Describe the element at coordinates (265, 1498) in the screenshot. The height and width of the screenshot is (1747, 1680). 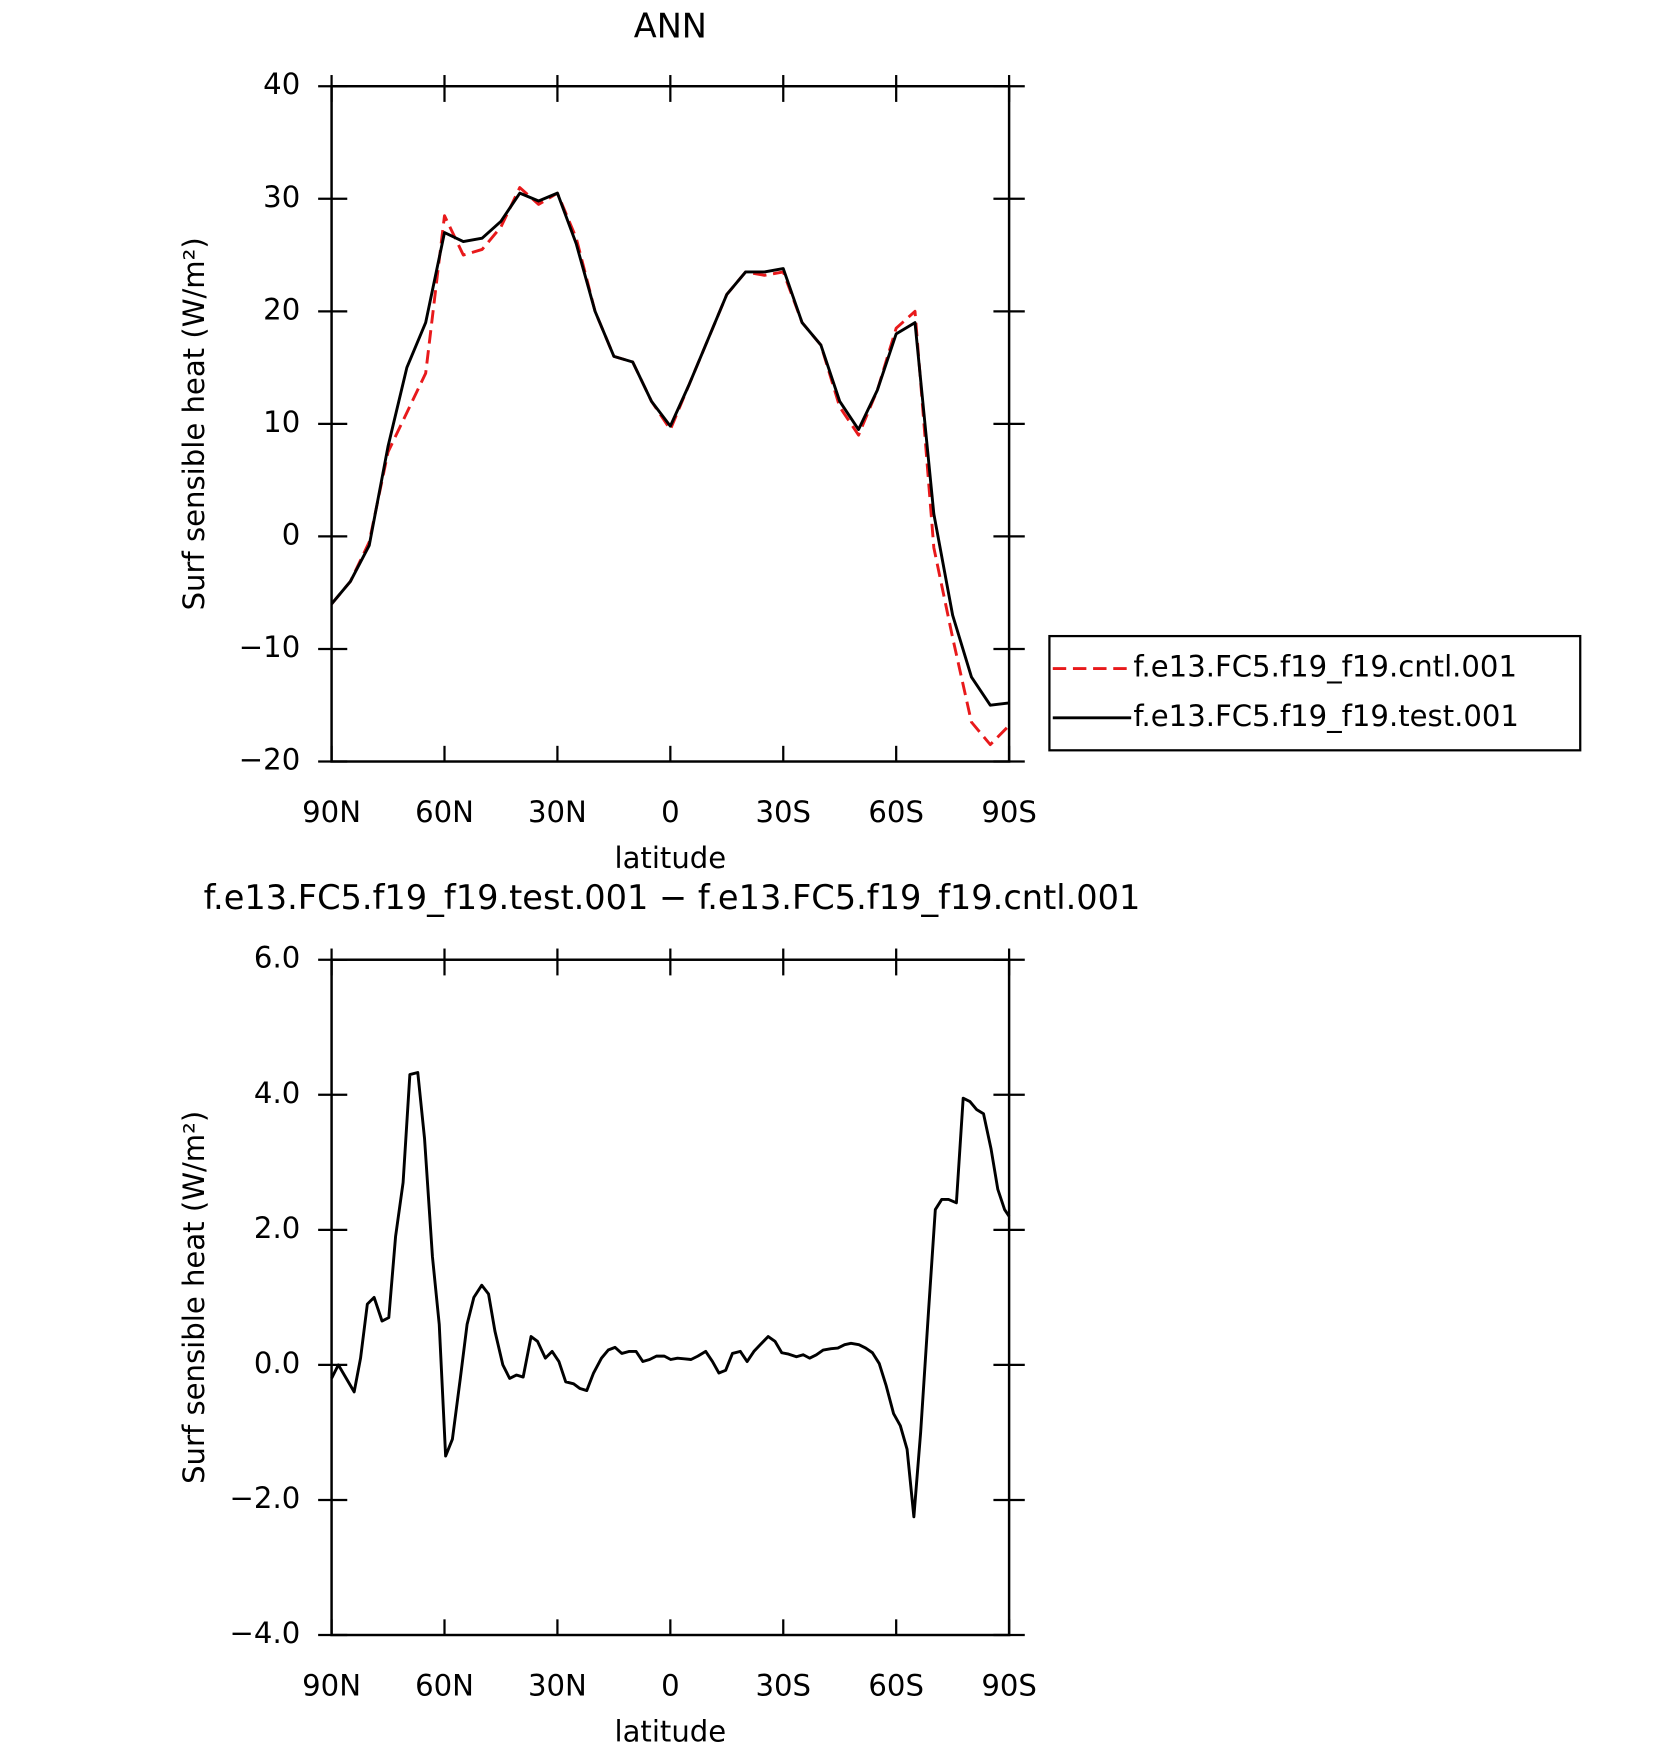
I see `y-tick-label: −2.0` at that location.